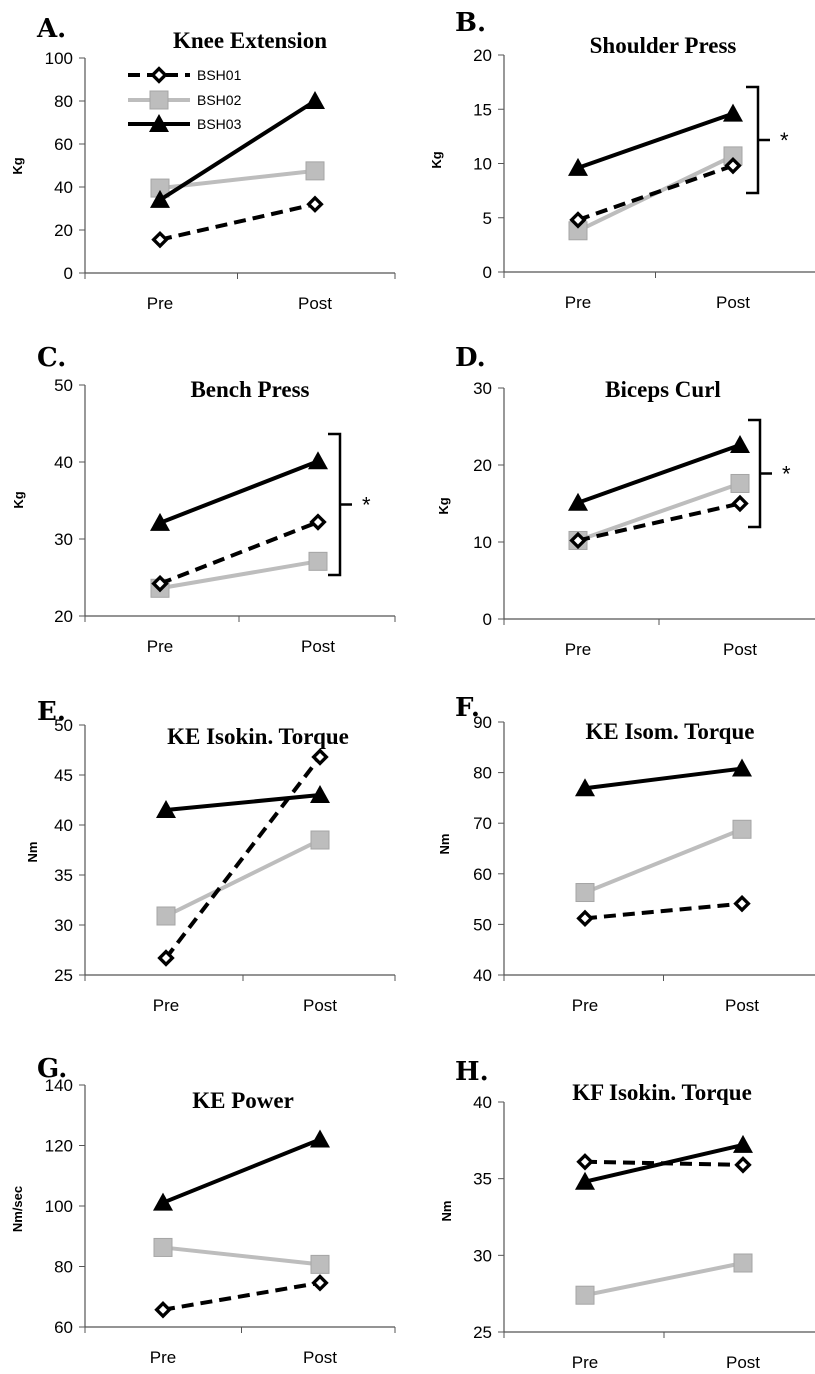  What do you see at coordinates (51, 29) in the screenshot?
I see `panel-letter: A.` at bounding box center [51, 29].